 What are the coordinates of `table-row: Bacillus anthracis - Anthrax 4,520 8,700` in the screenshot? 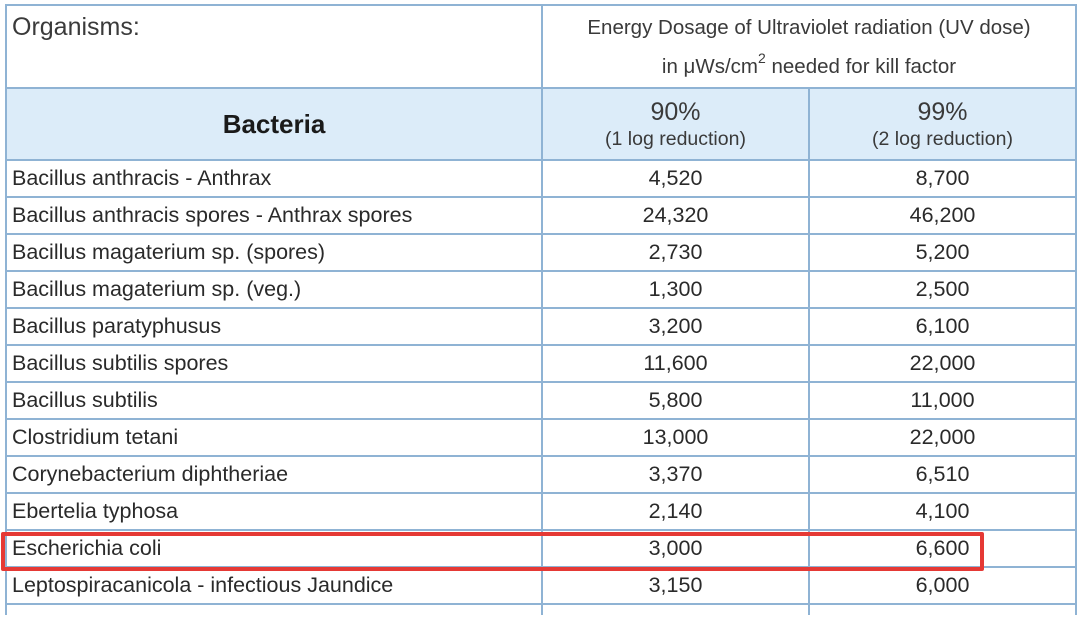 It's located at (541, 178).